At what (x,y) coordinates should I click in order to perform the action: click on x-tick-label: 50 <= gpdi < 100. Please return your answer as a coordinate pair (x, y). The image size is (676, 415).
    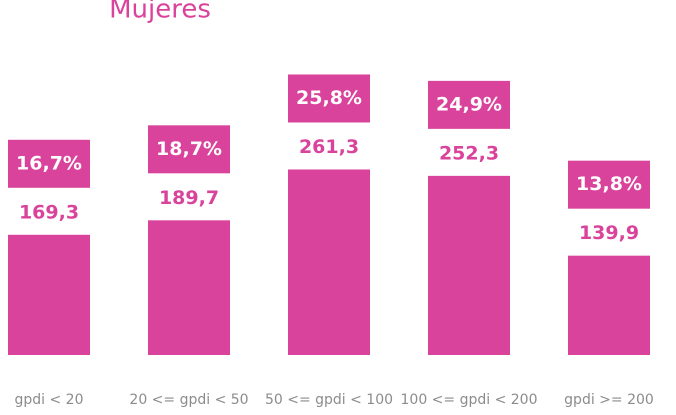
    Looking at the image, I should click on (329, 400).